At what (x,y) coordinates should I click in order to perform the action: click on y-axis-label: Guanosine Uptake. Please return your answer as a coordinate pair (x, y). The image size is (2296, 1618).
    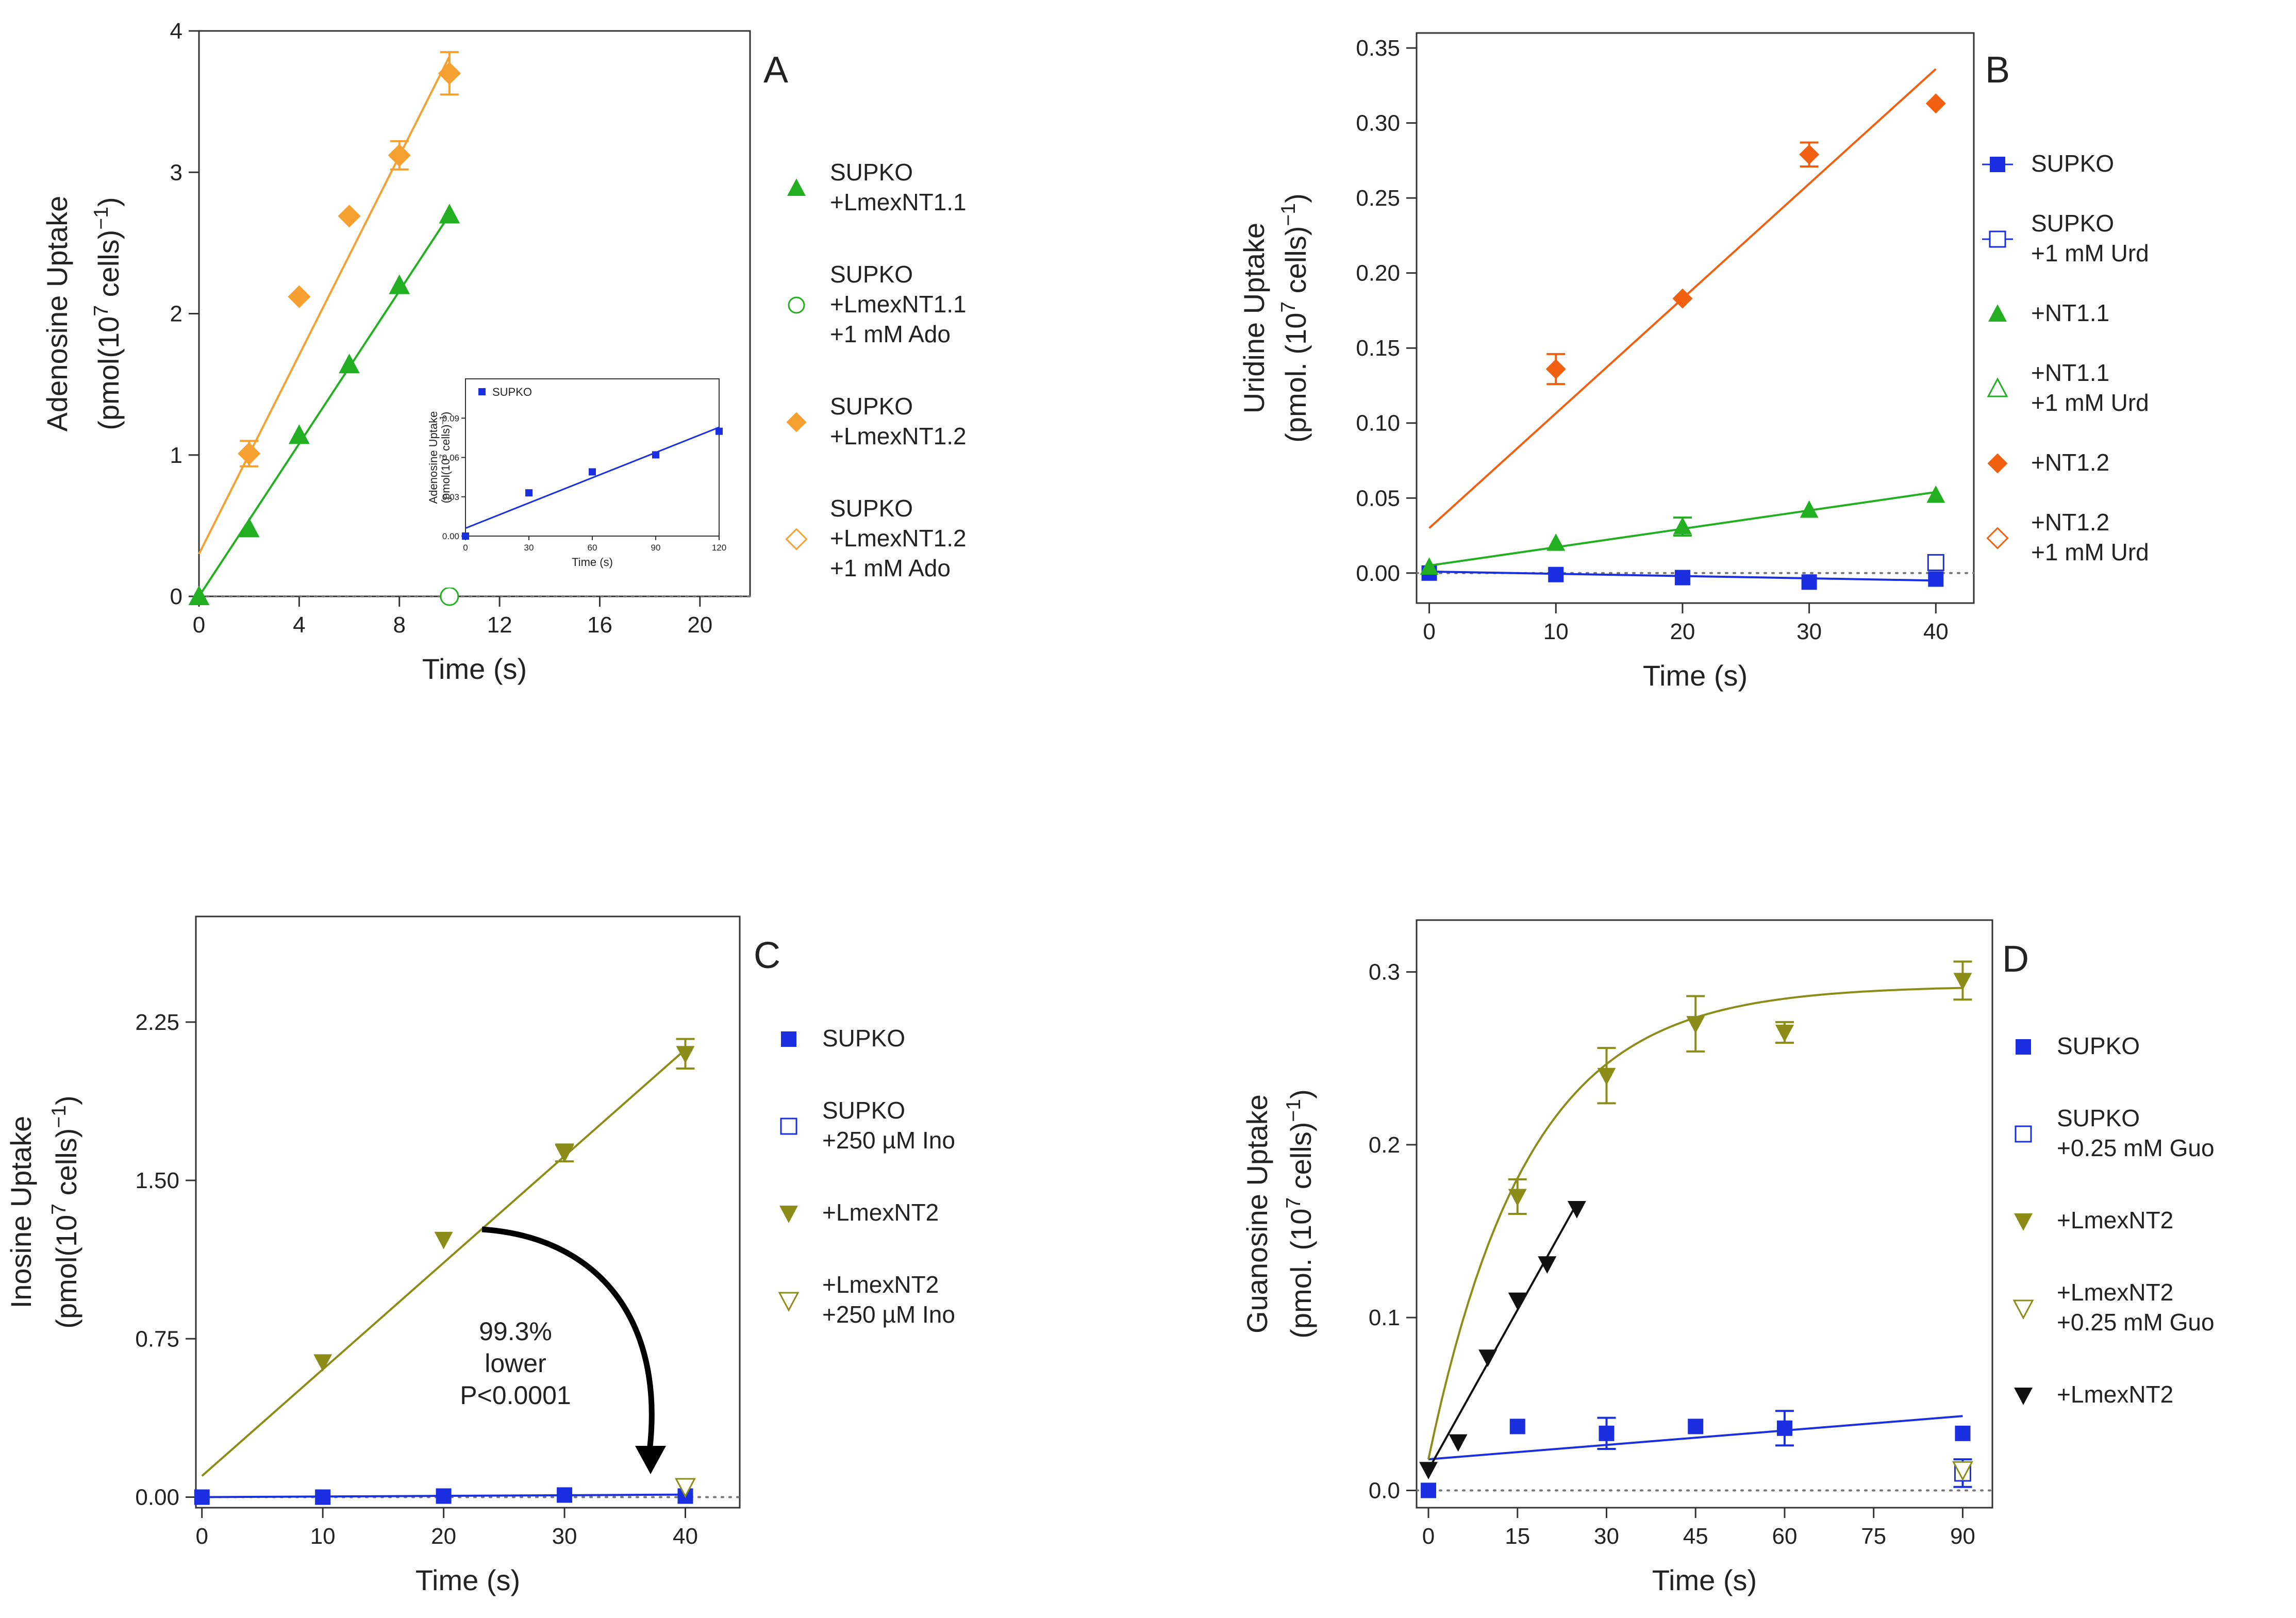
    Looking at the image, I should click on (1257, 1213).